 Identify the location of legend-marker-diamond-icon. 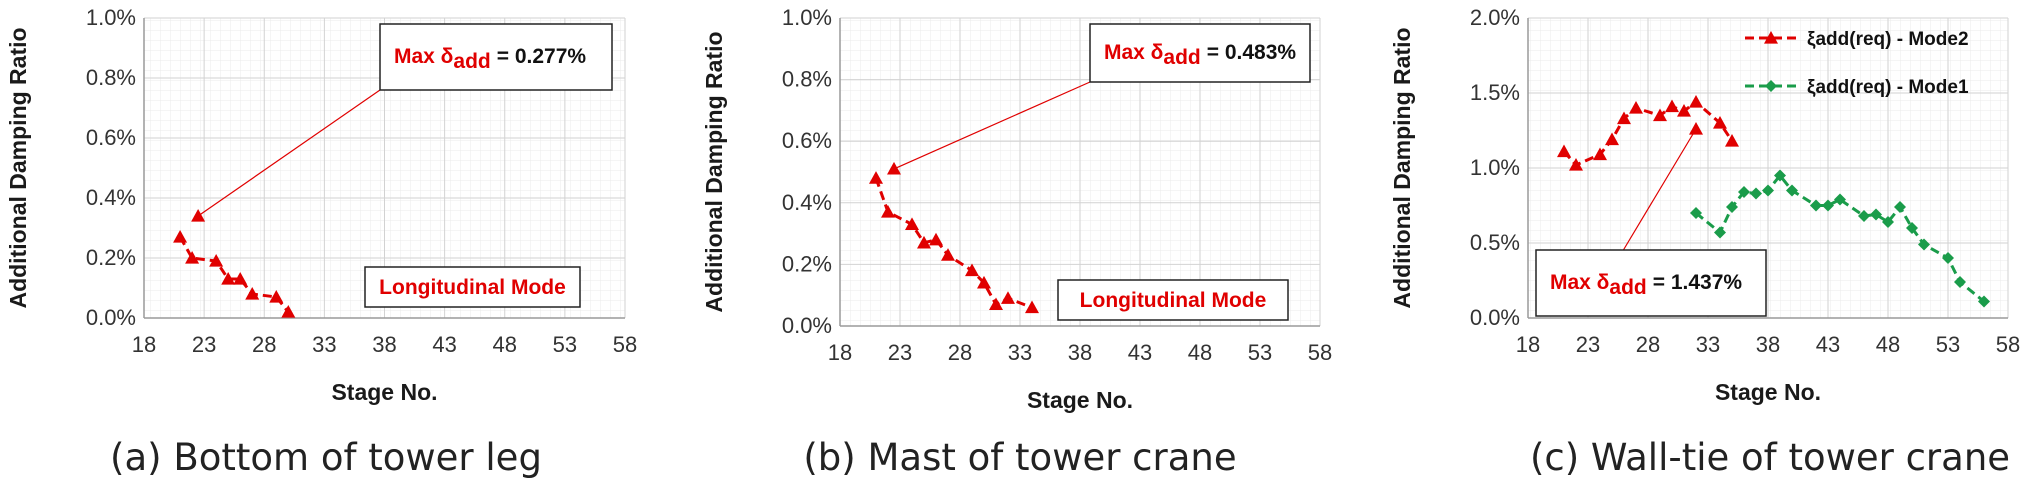
(1771, 86).